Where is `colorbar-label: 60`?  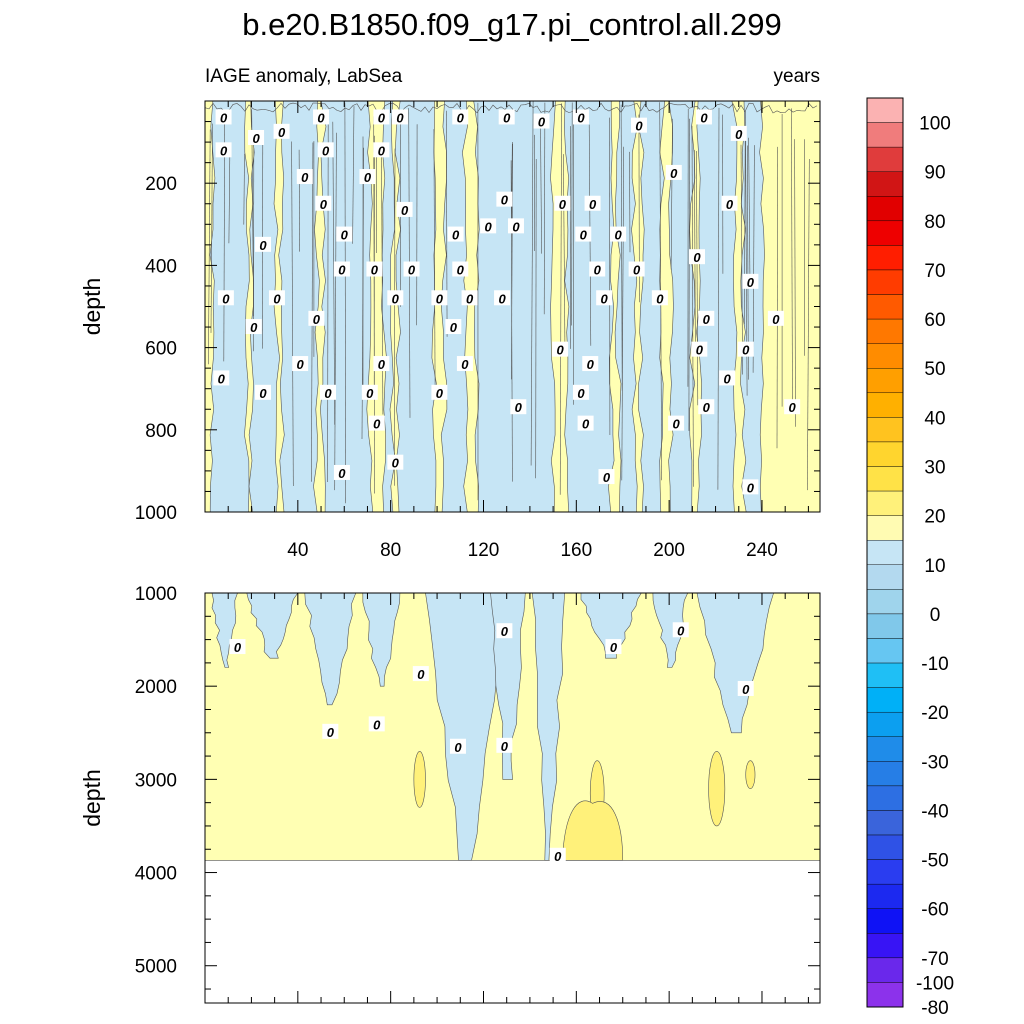 colorbar-label: 60 is located at coordinates (934, 320).